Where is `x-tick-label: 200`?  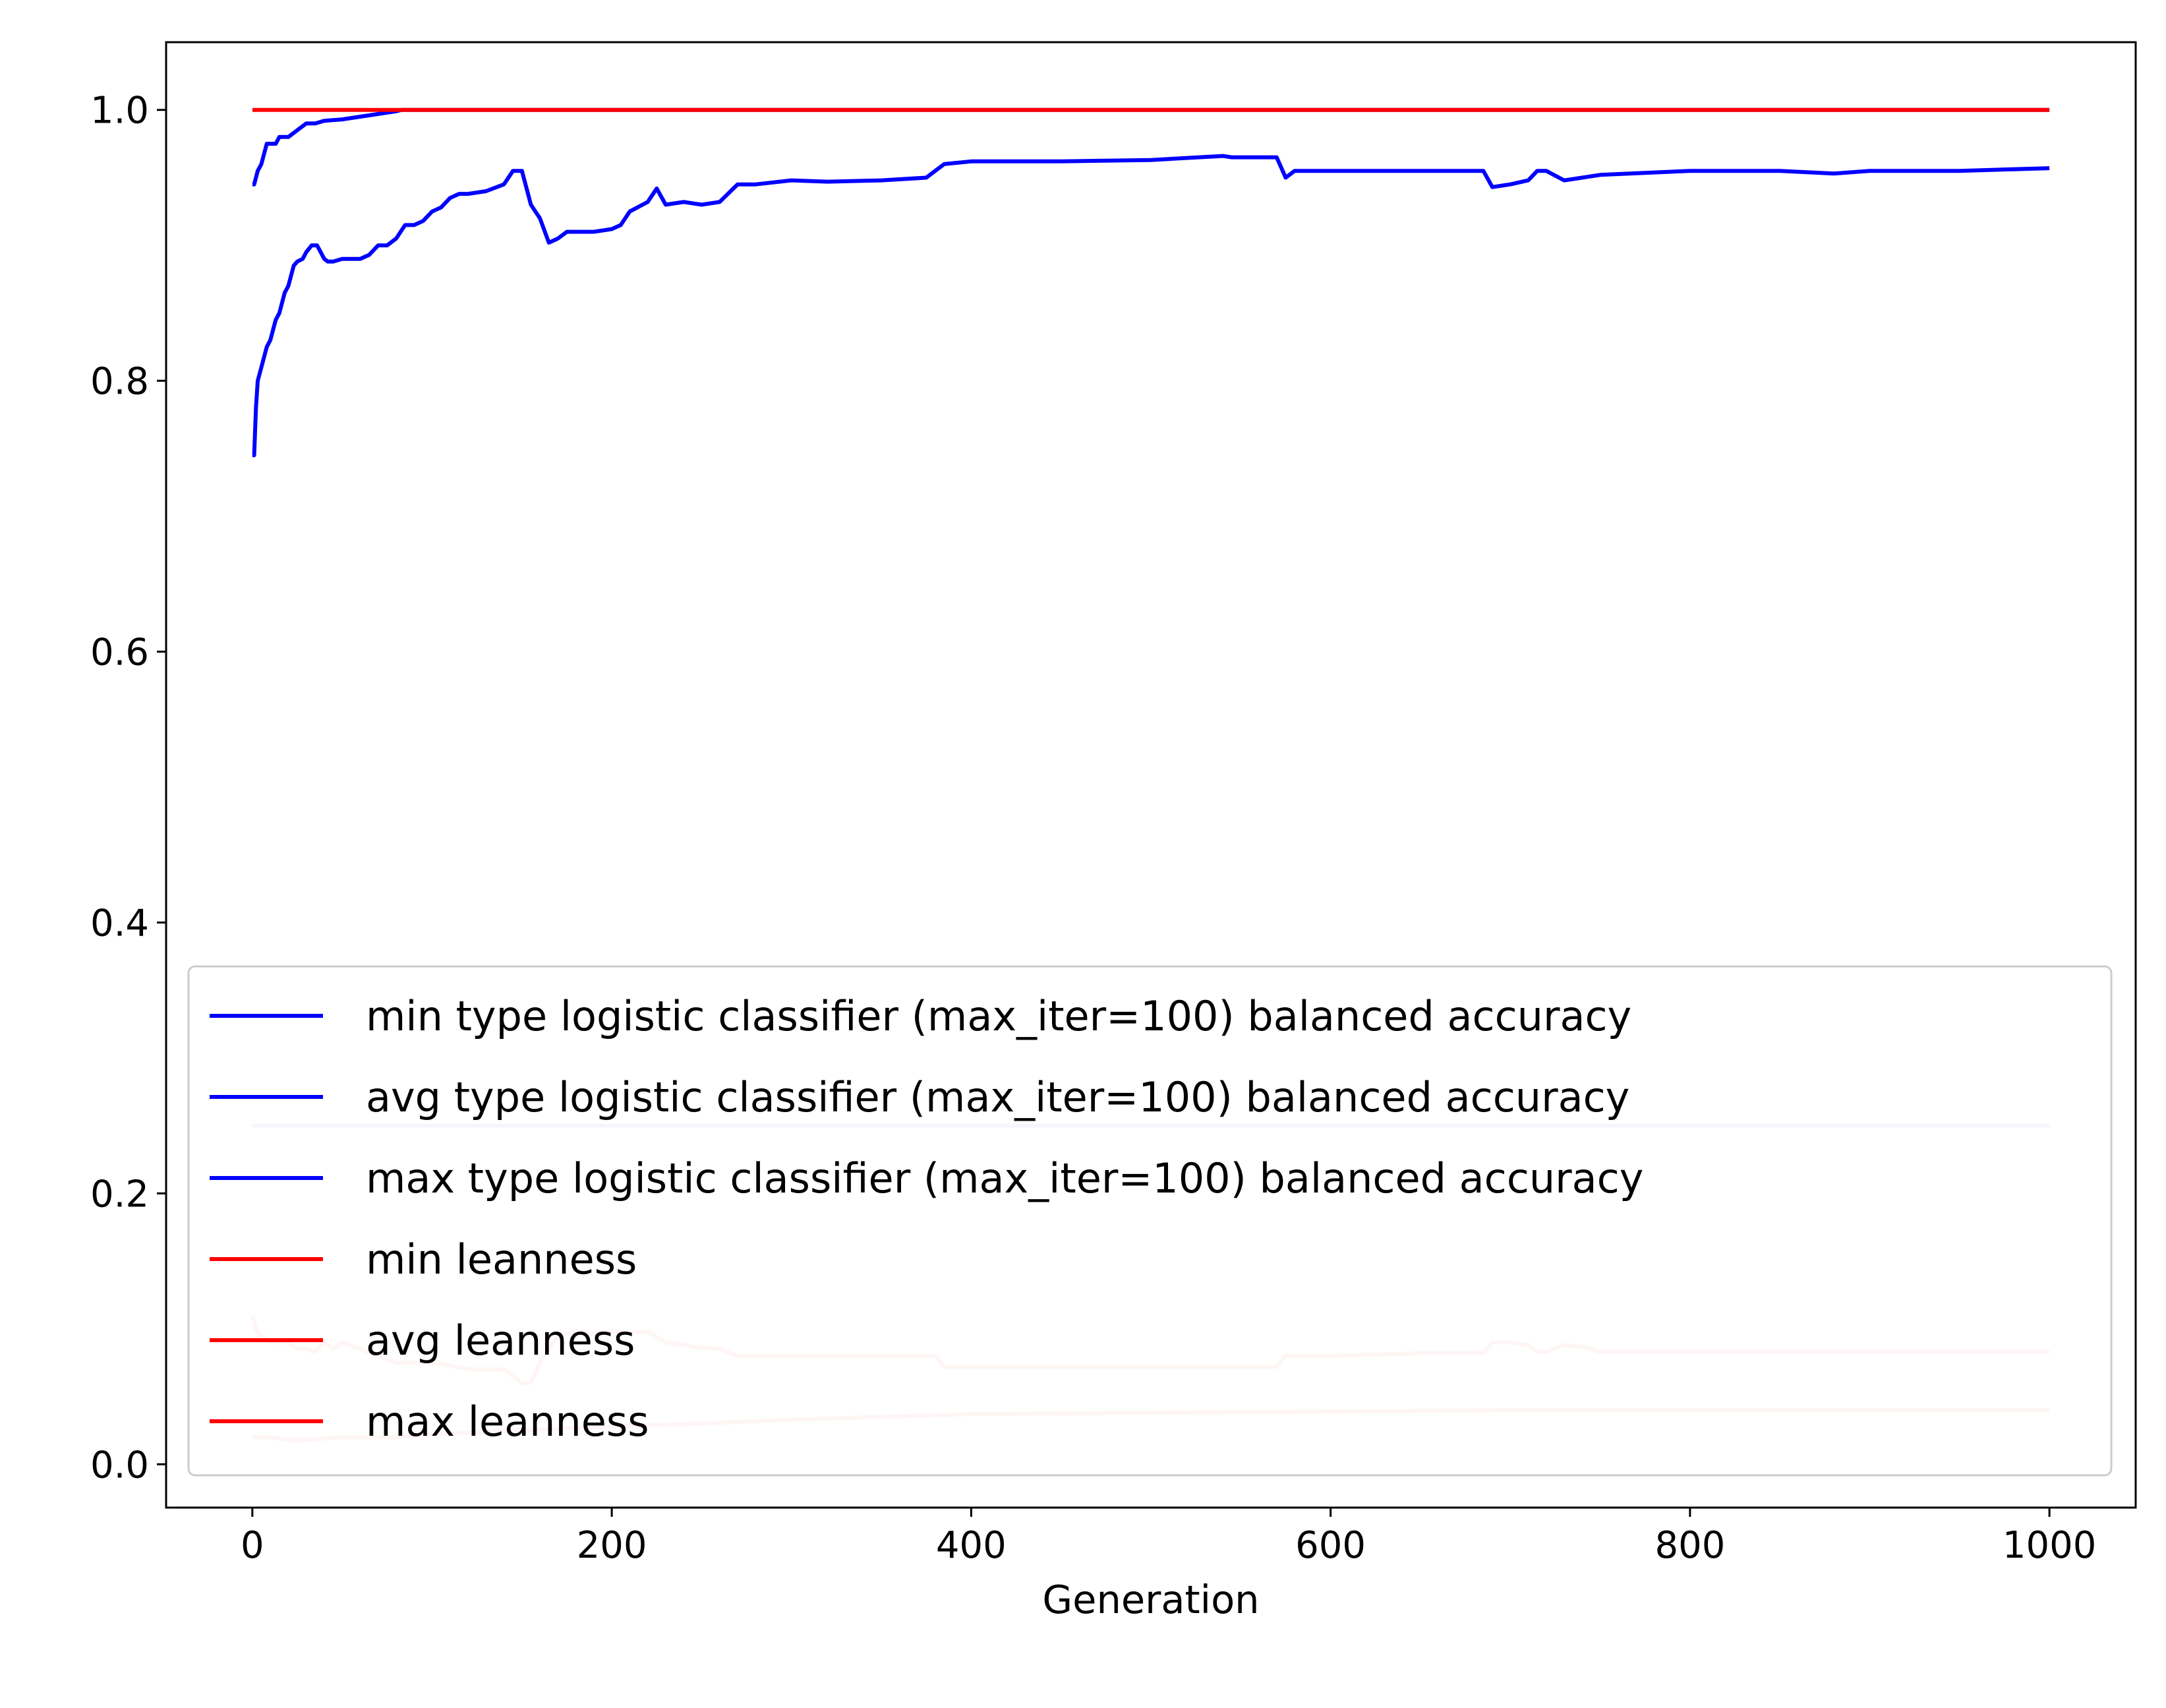 x-tick-label: 200 is located at coordinates (612, 1546).